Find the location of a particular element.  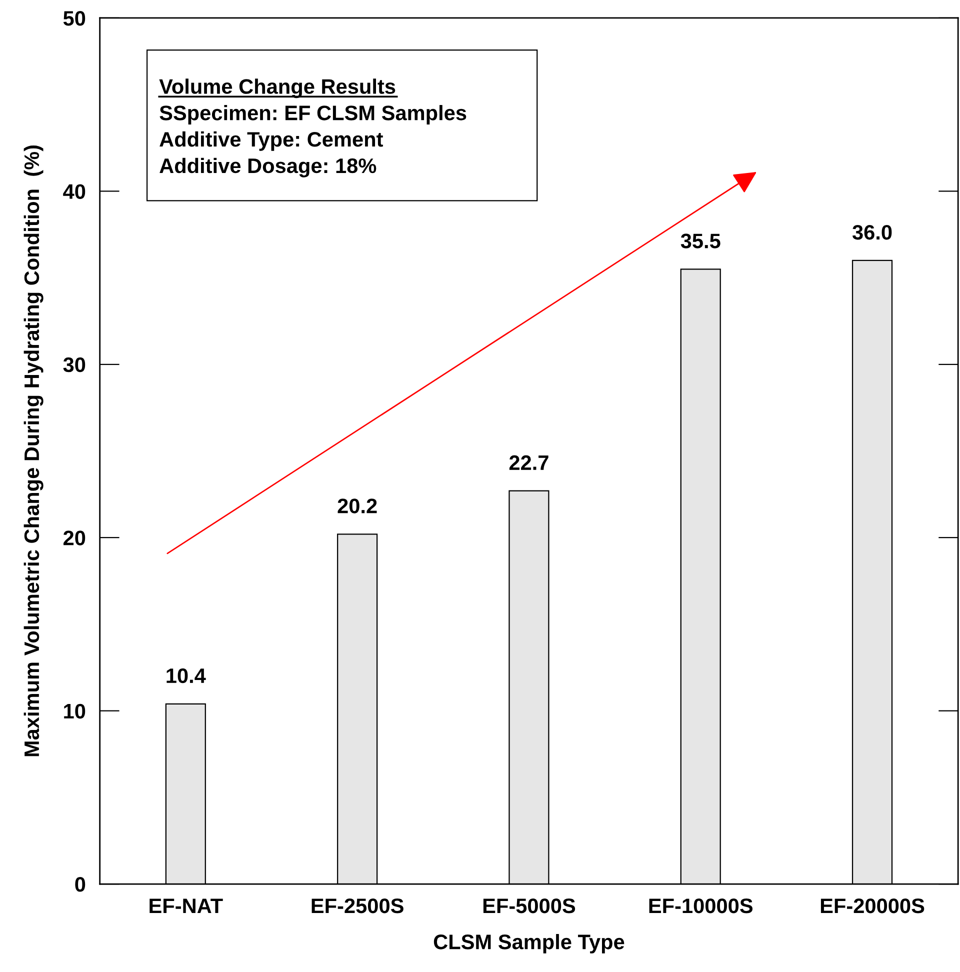

y-tick-label: 20 is located at coordinates (75, 538).